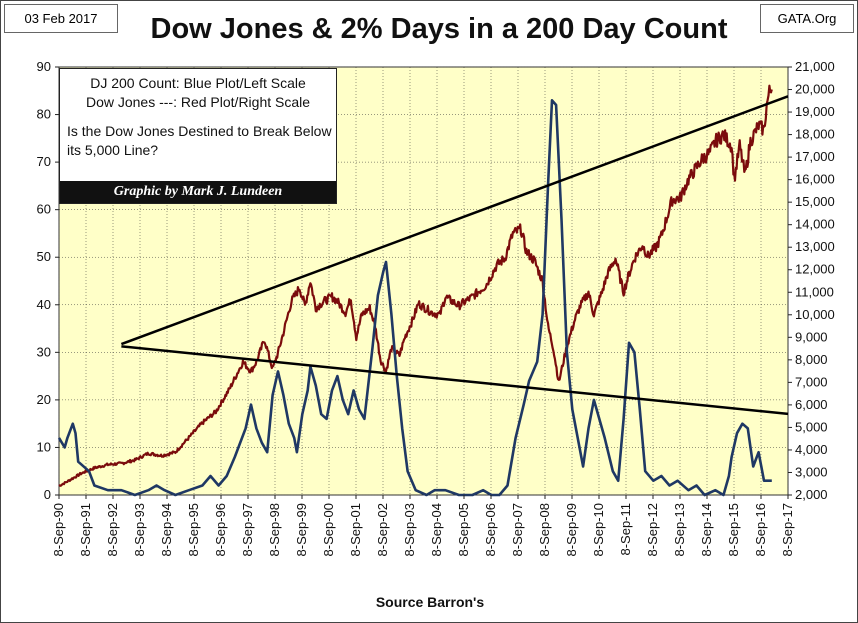 The image size is (858, 623). What do you see at coordinates (598, 529) in the screenshot?
I see `x-tick-label: 8-Sep-10` at bounding box center [598, 529].